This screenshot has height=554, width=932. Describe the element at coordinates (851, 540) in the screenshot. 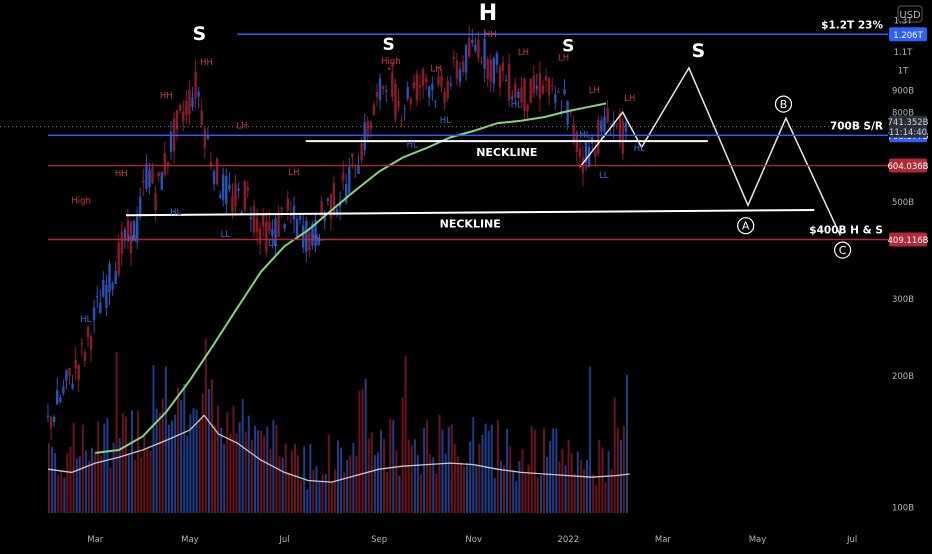

I see `x-tick-label: Jul` at that location.